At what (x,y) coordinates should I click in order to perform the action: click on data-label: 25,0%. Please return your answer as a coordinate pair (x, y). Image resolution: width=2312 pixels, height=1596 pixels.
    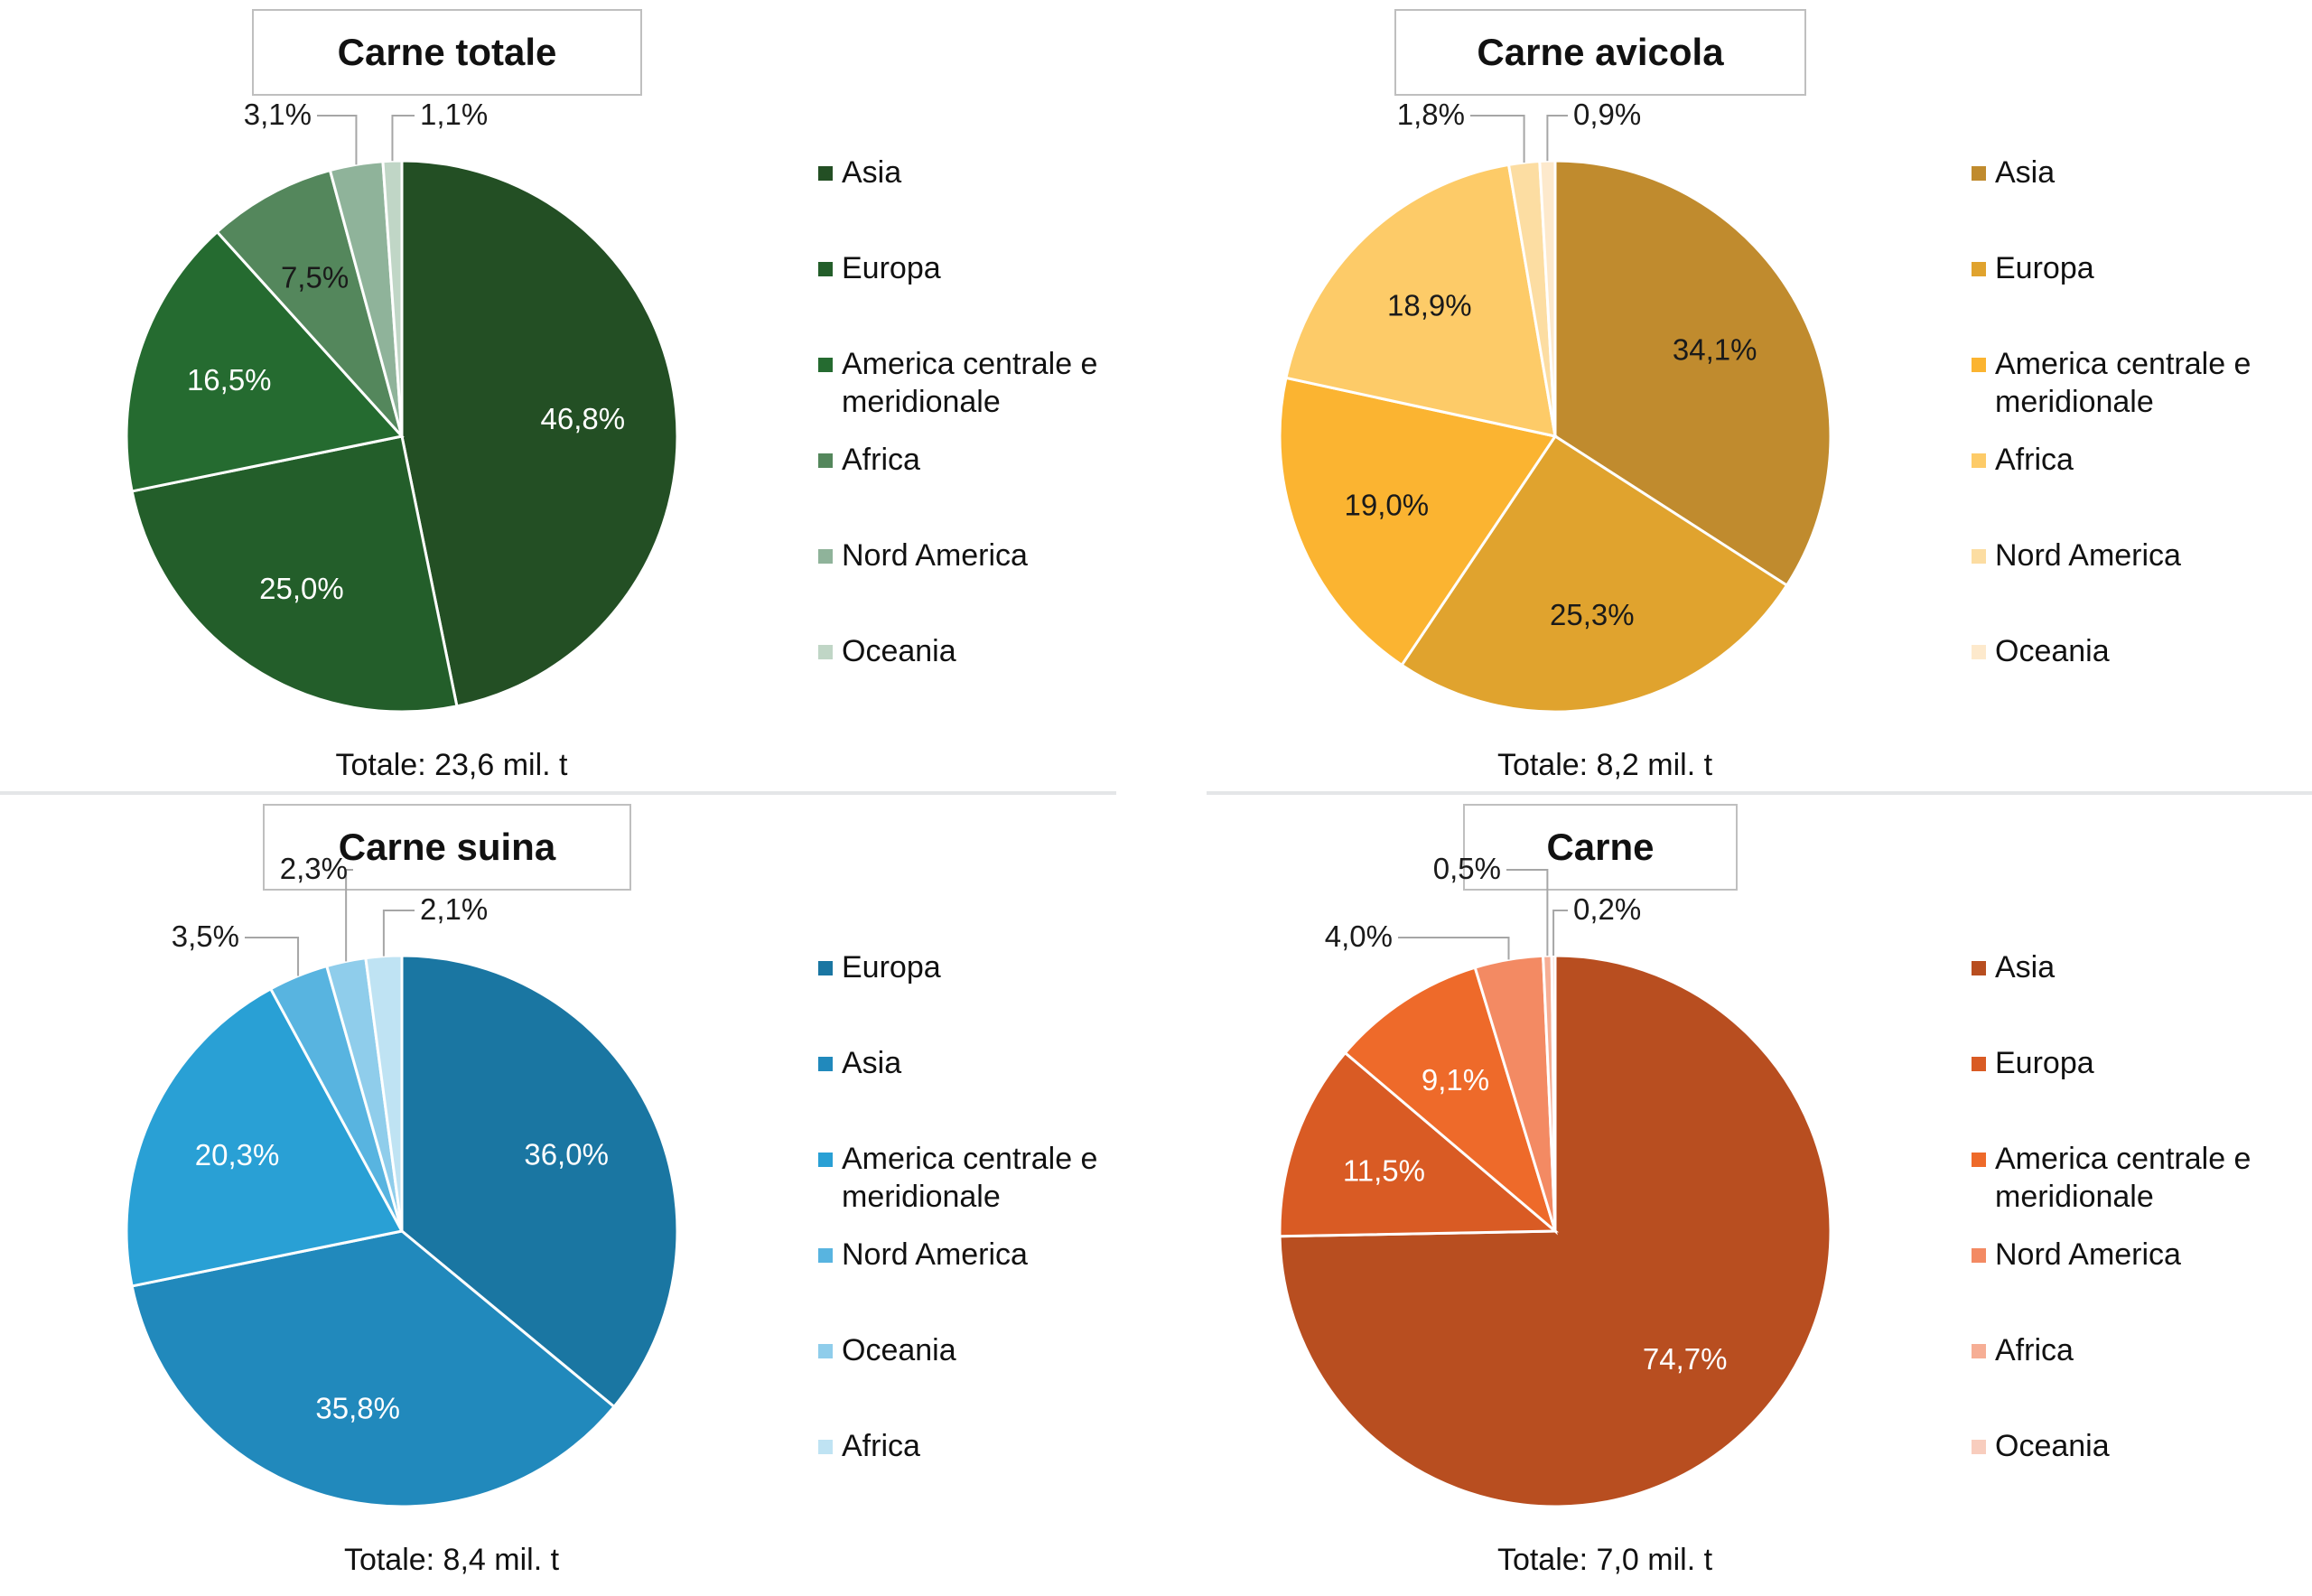
    Looking at the image, I should click on (301, 588).